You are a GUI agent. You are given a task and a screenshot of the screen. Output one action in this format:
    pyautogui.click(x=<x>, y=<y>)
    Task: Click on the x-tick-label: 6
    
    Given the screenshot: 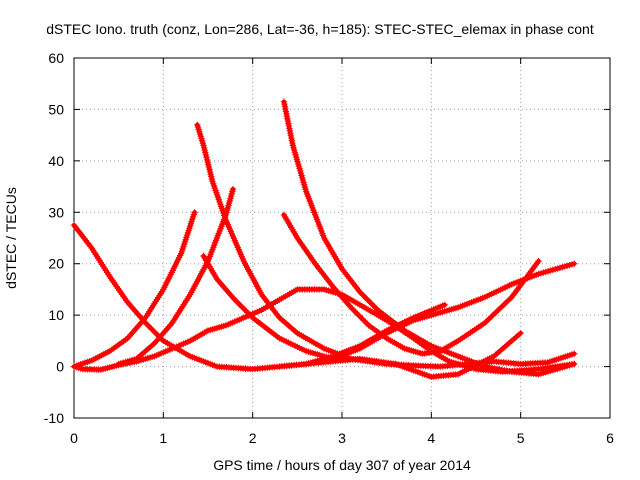 What is the action you would take?
    pyautogui.click(x=610, y=438)
    